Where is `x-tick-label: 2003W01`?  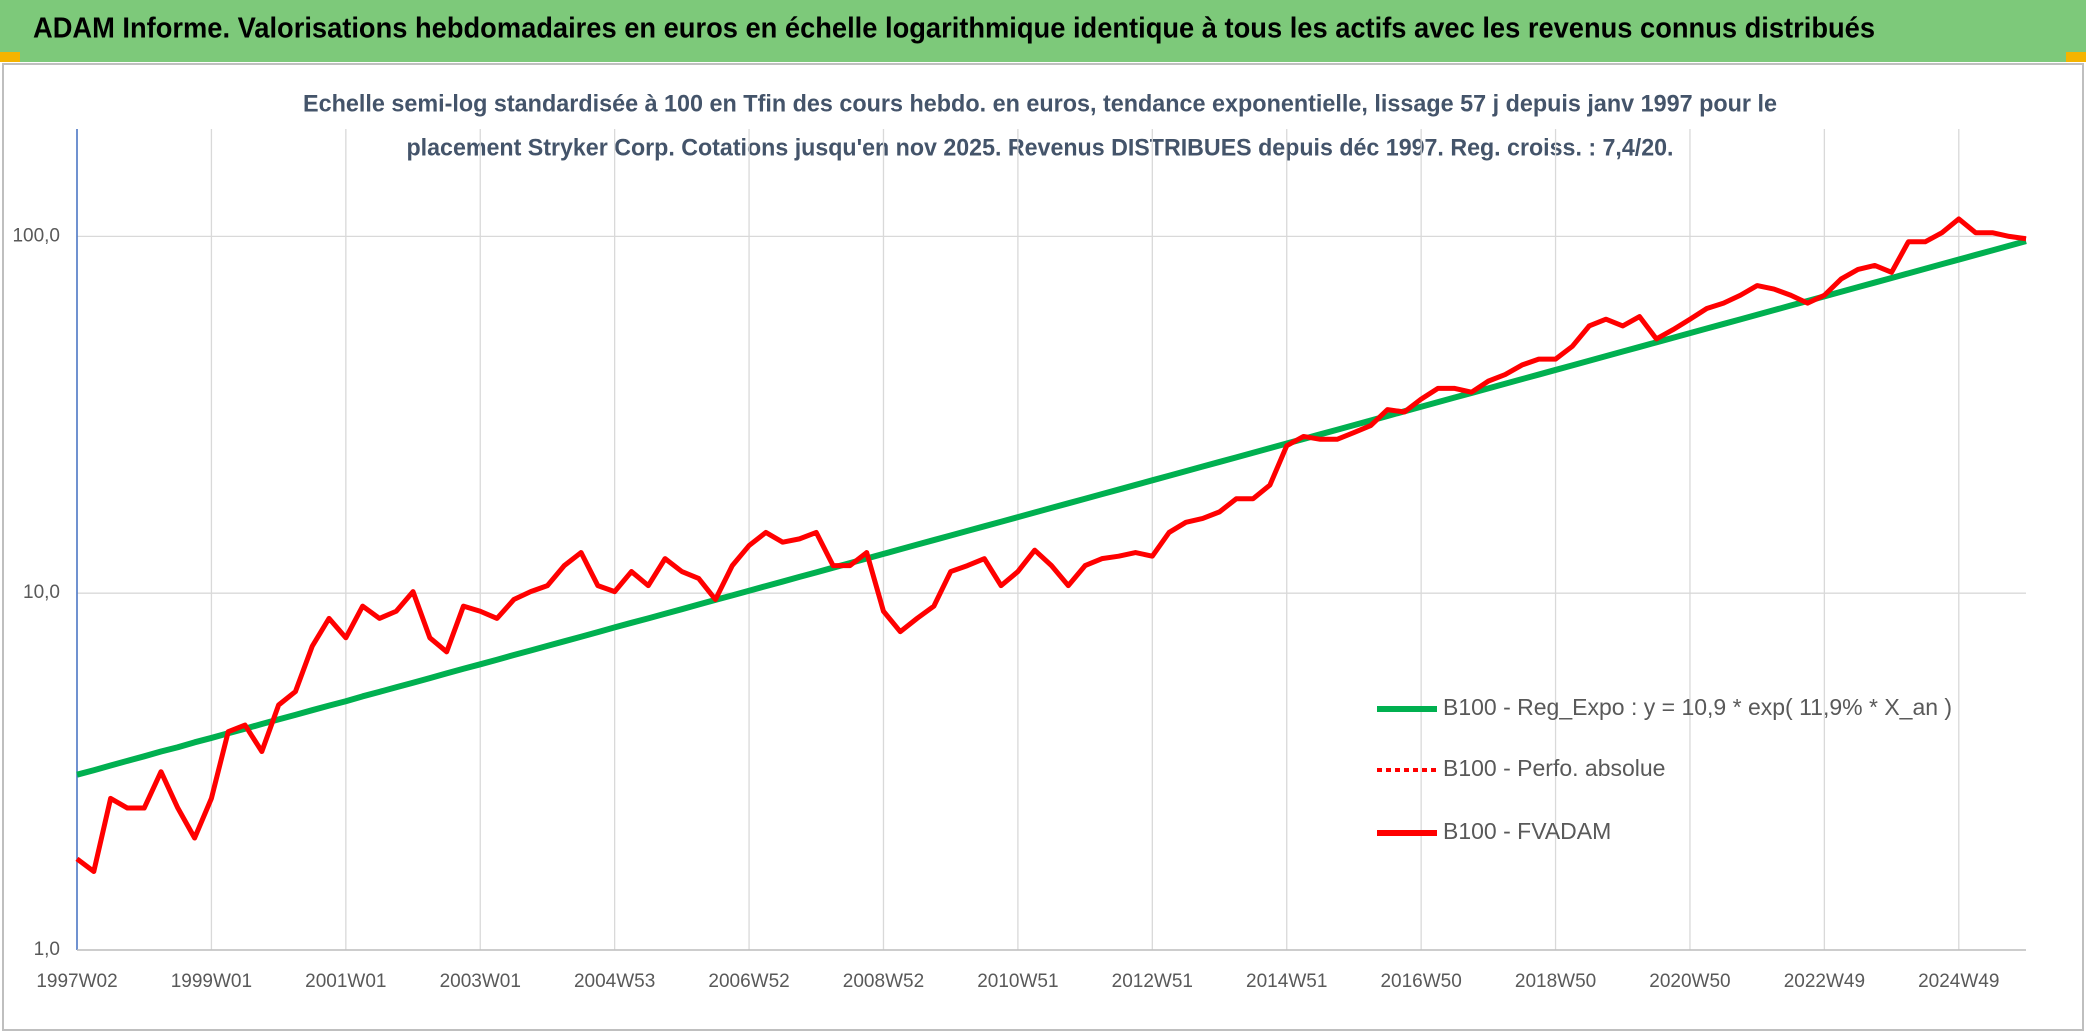 x-tick-label: 2003W01 is located at coordinates (480, 981).